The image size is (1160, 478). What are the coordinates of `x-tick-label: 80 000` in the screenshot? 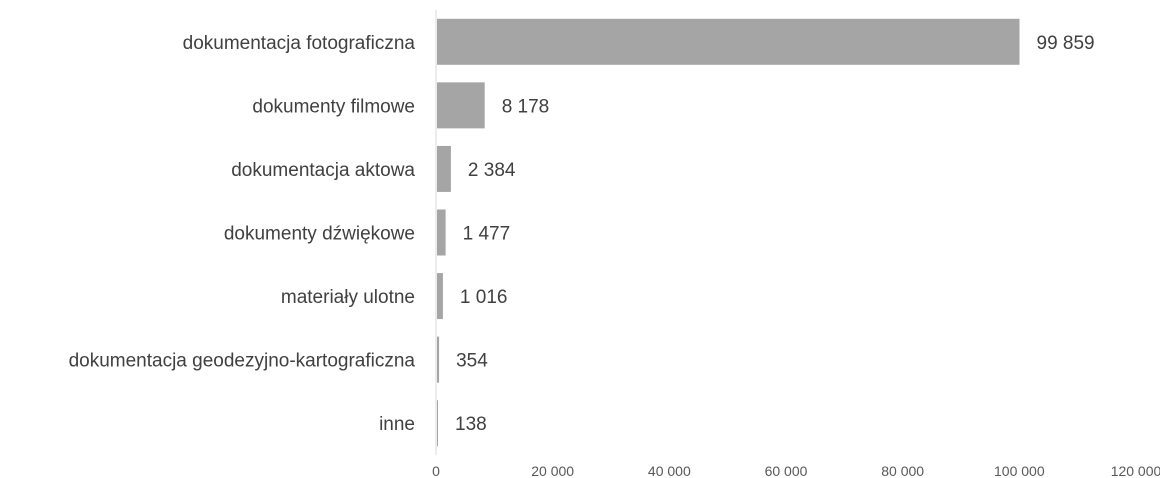 It's located at (902, 470).